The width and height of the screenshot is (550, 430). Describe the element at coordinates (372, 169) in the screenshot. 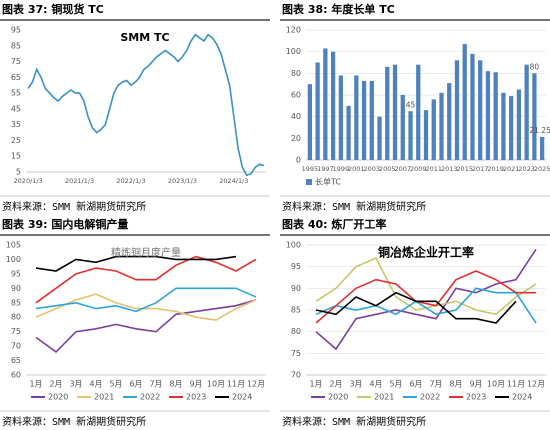

I see `x-tick-label: 2003` at that location.